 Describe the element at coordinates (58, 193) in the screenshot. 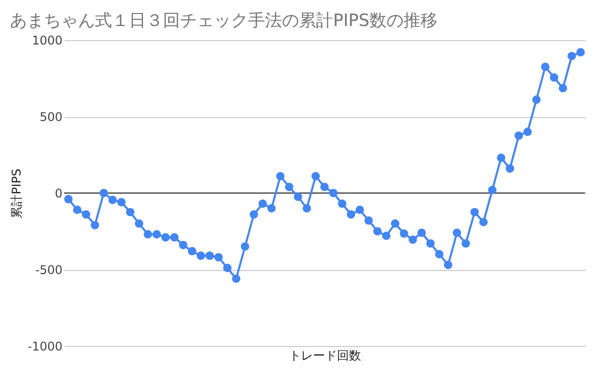

I see `y-tick-label: 0` at that location.